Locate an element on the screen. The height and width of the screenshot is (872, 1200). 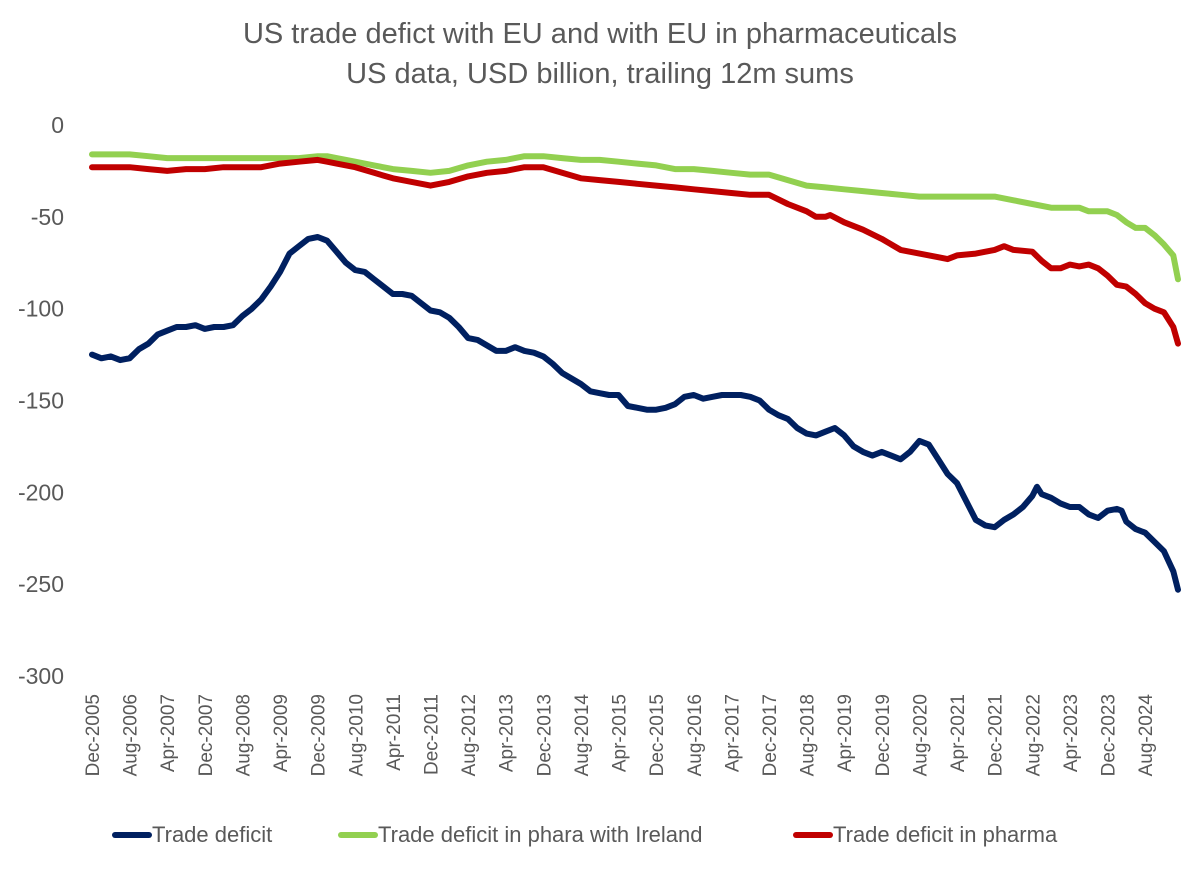
x-tick-label: Apr-2009 is located at coordinates (281, 733).